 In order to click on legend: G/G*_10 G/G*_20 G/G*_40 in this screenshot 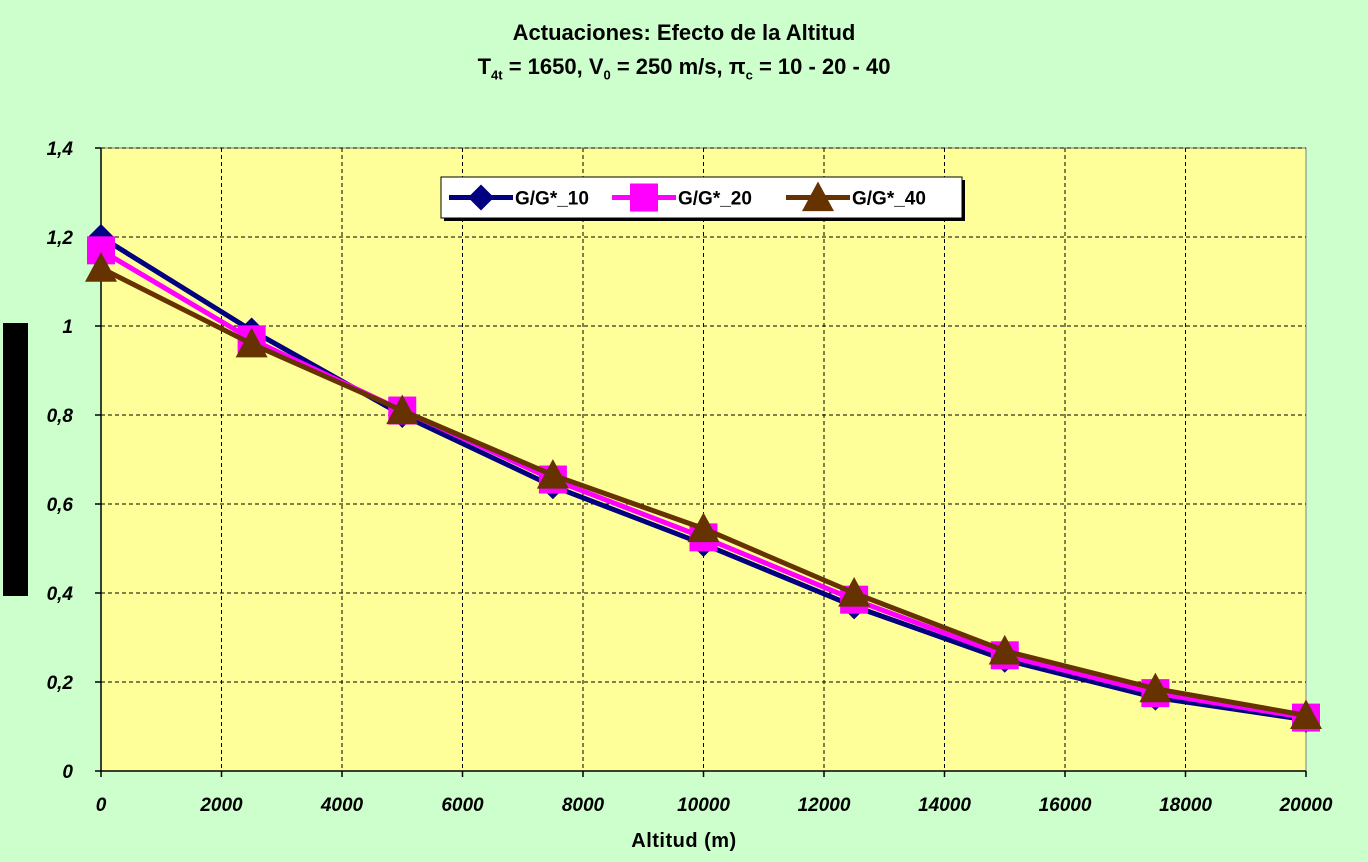, I will do `click(702, 198)`.